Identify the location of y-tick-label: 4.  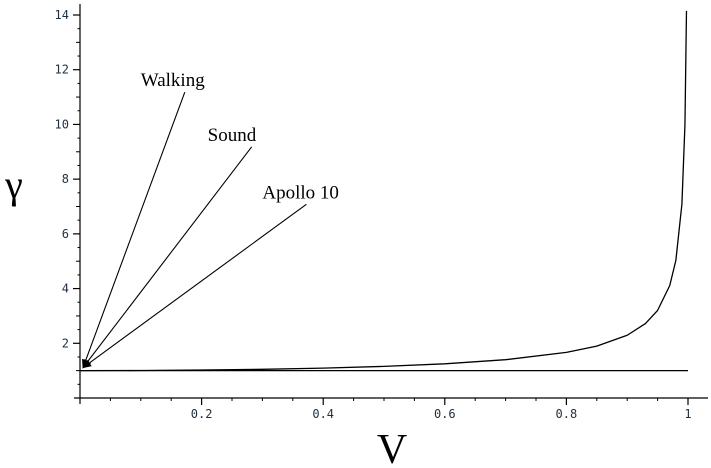
(65, 289).